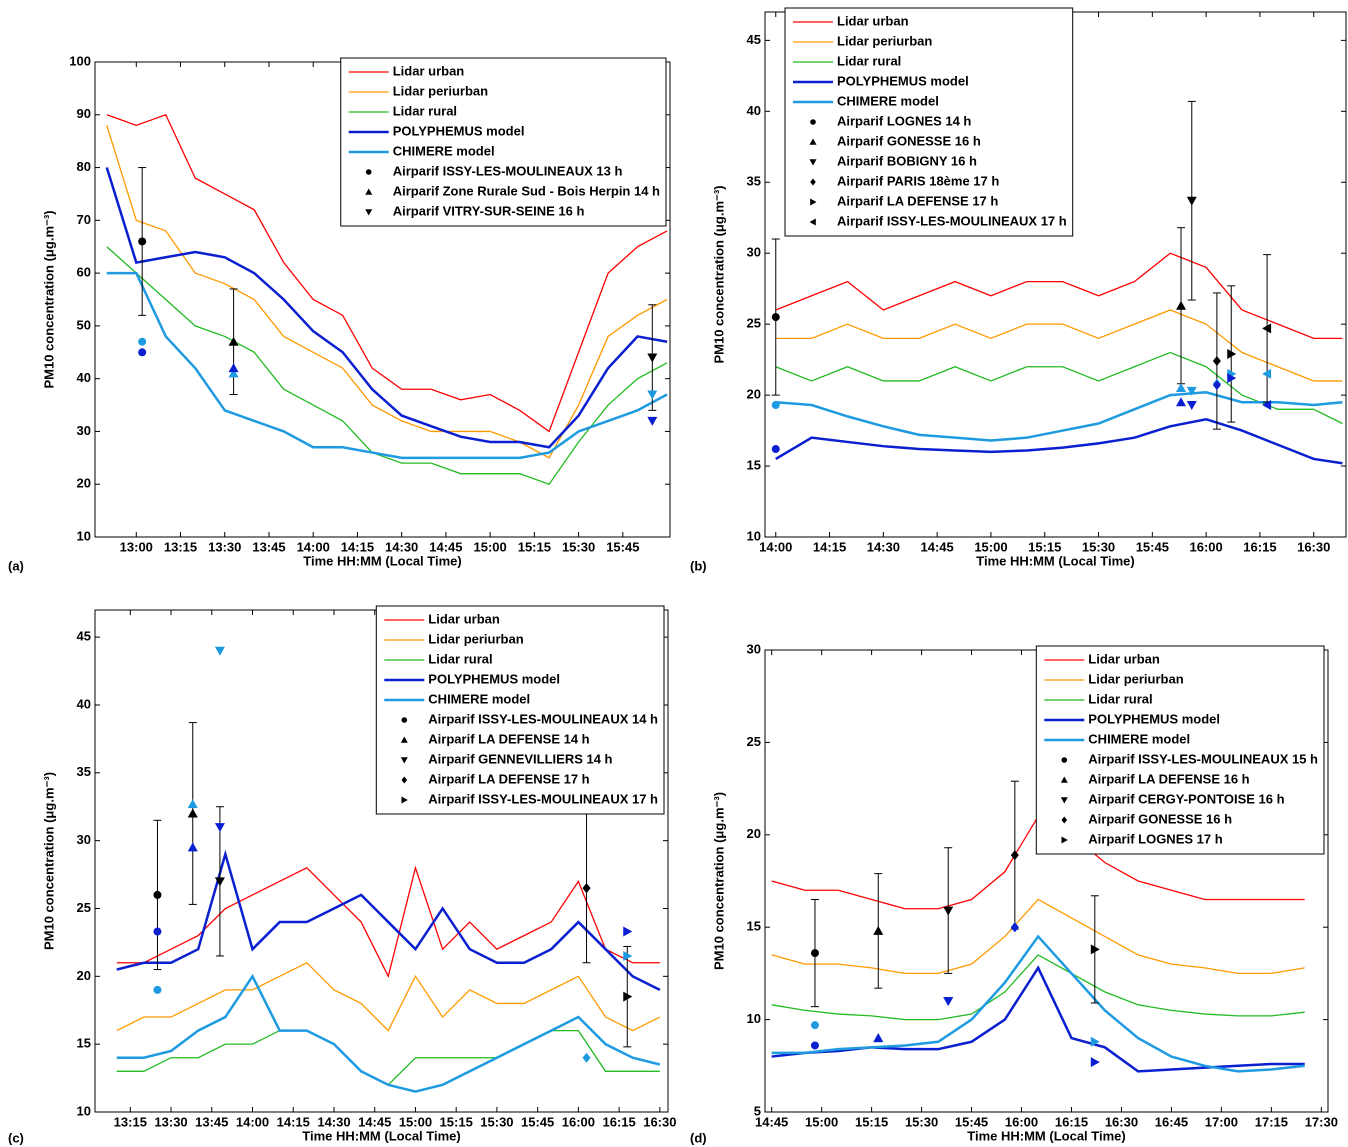 Image resolution: width=1348 pixels, height=1147 pixels. What do you see at coordinates (1171, 1121) in the screenshot?
I see `x-tick-label: 16:45` at bounding box center [1171, 1121].